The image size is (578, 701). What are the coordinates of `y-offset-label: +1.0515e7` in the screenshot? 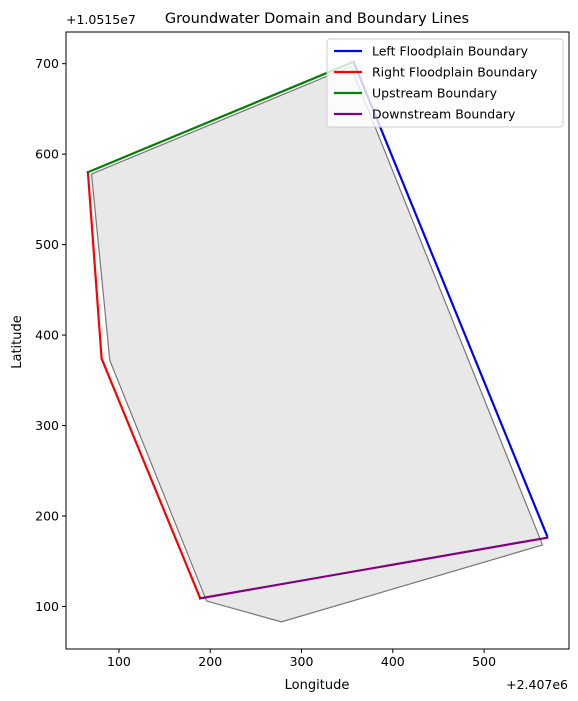 It's located at (101, 19).